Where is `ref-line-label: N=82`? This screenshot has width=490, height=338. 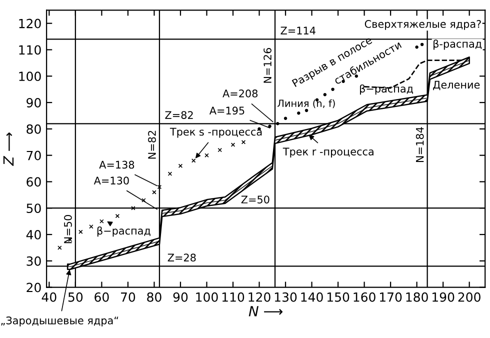 ref-line-label: N=82 is located at coordinates (152, 144).